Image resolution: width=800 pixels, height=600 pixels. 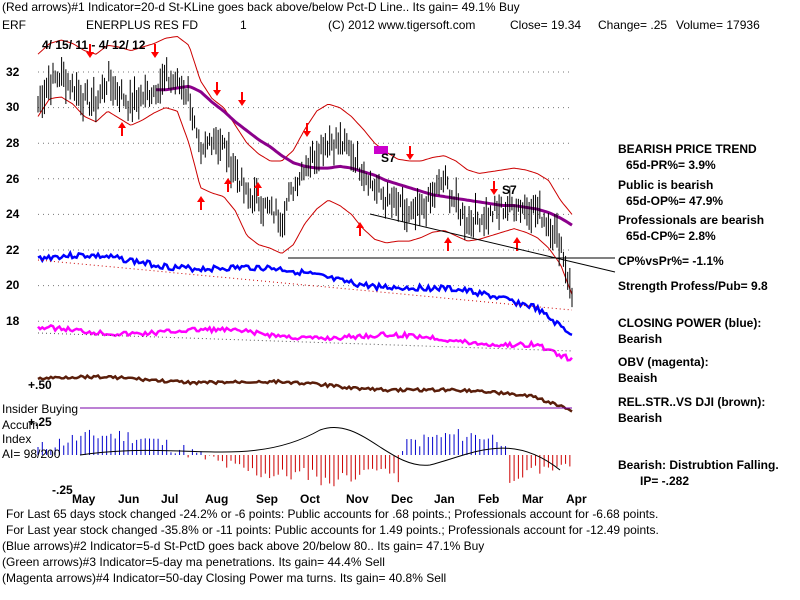 I want to click on cp-vs-pr: CP%vsPr%= -1.1%, so click(x=671, y=261).